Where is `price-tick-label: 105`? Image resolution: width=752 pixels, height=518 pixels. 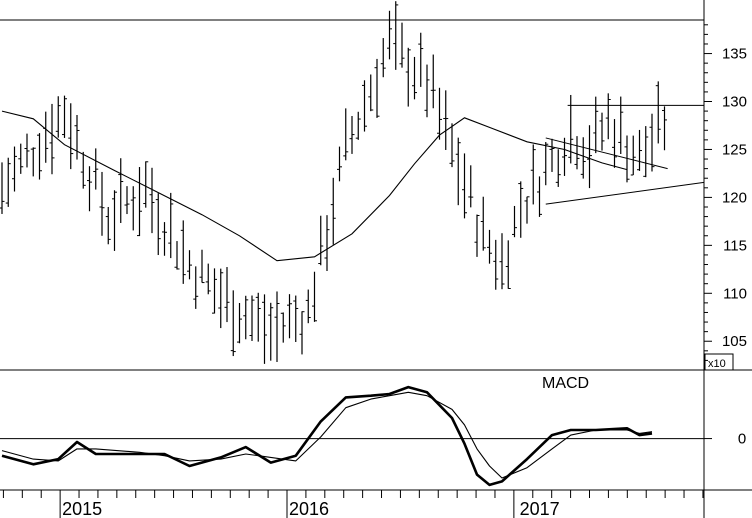 price-tick-label: 105 is located at coordinates (734, 341).